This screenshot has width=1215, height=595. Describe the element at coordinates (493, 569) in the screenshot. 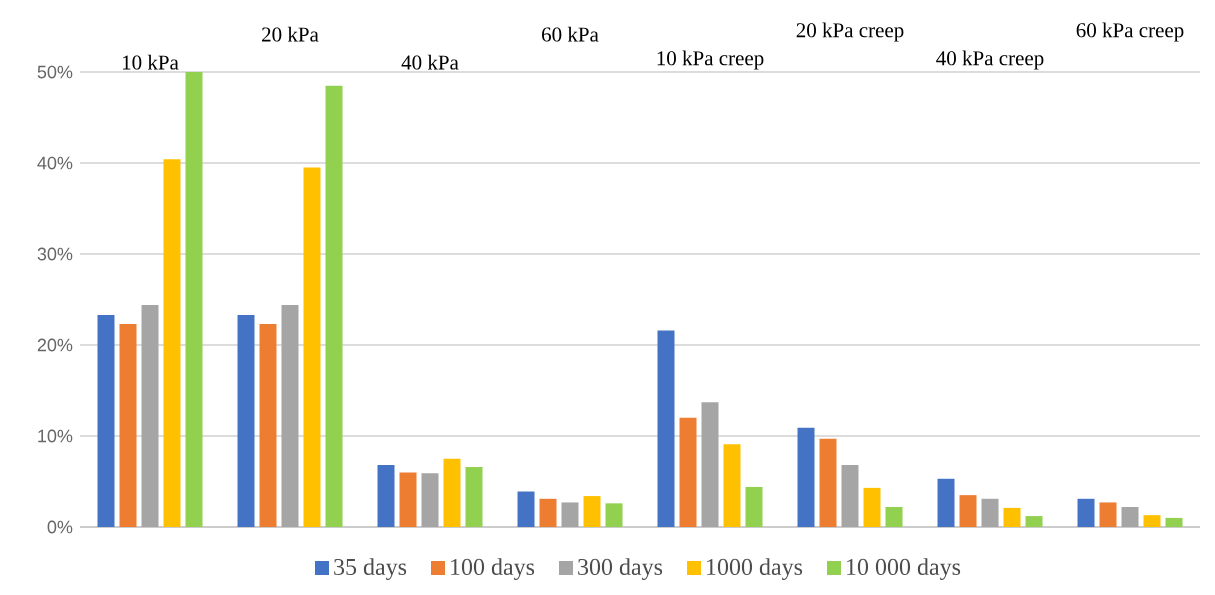

I see `legend-label: 100 days` at that location.